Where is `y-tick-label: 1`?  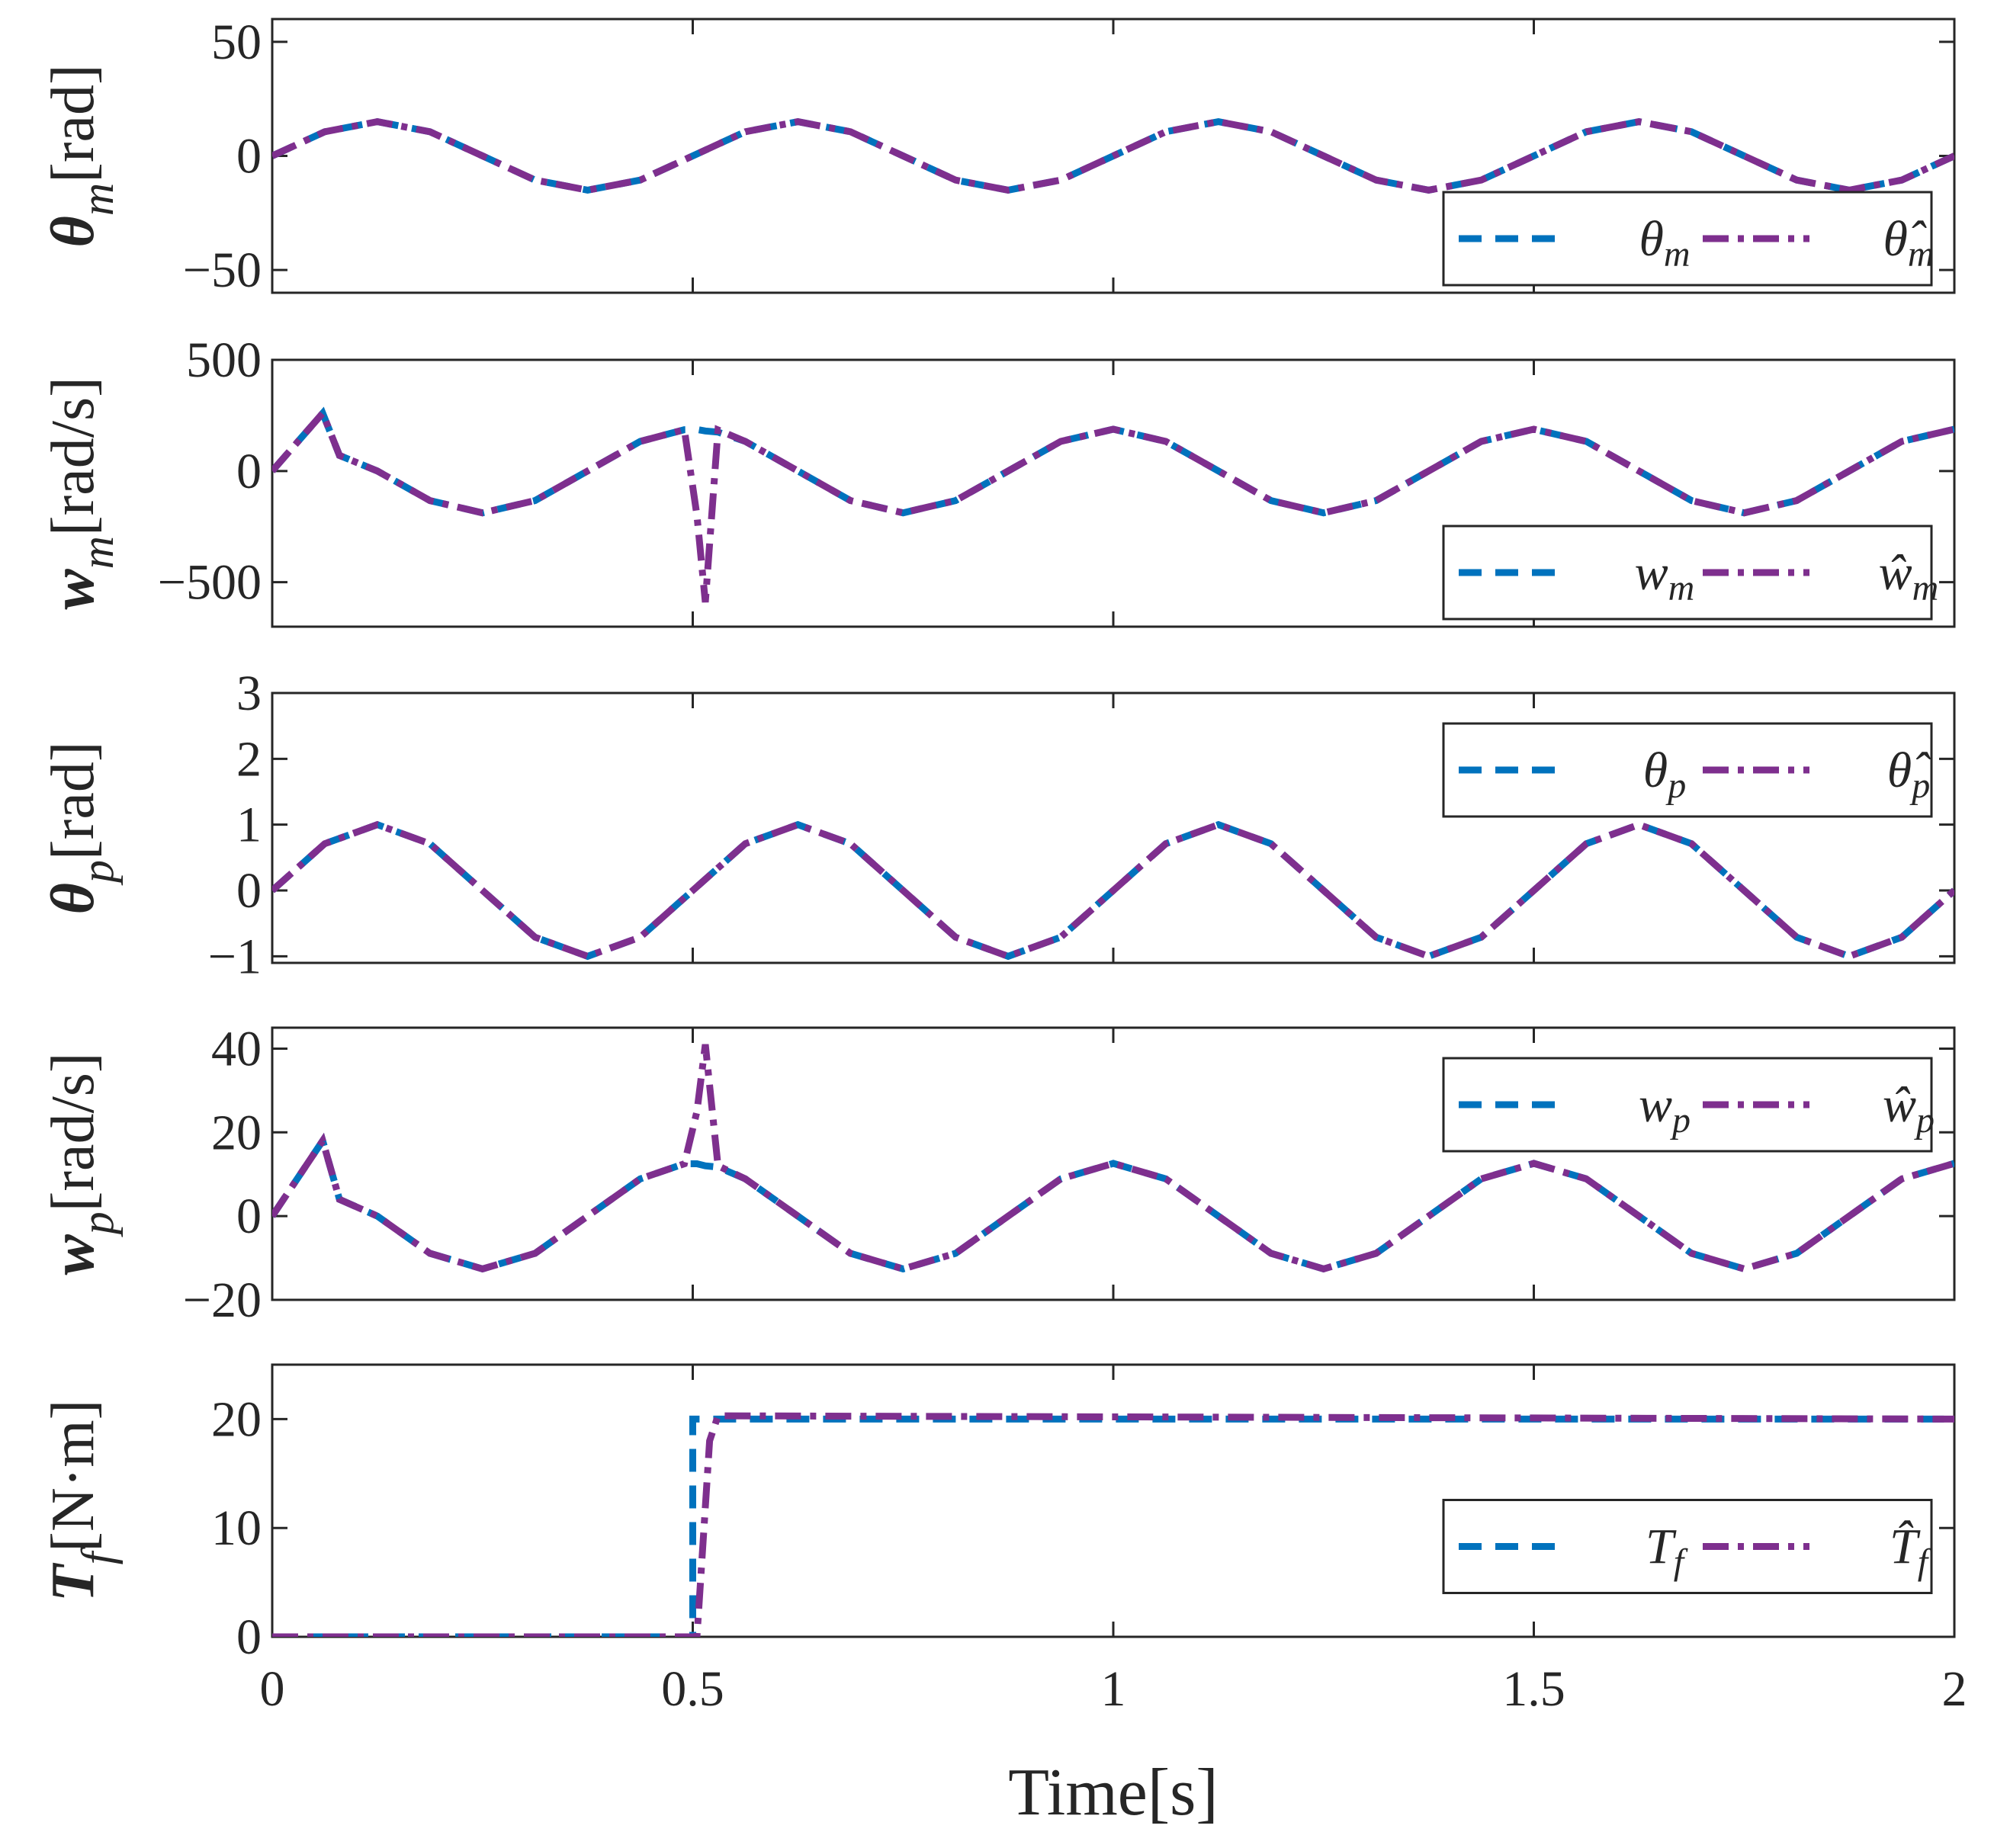
y-tick-label: 1 is located at coordinates (249, 825).